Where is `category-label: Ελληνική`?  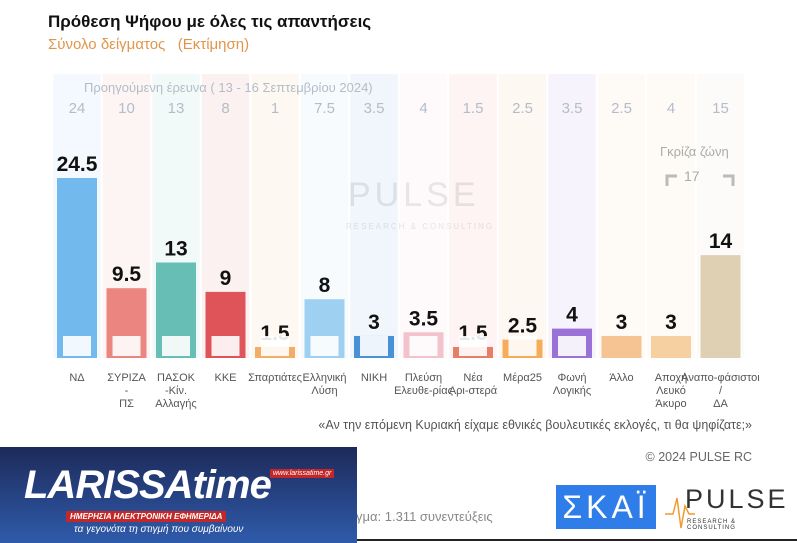 category-label: Ελληνική is located at coordinates (324, 378).